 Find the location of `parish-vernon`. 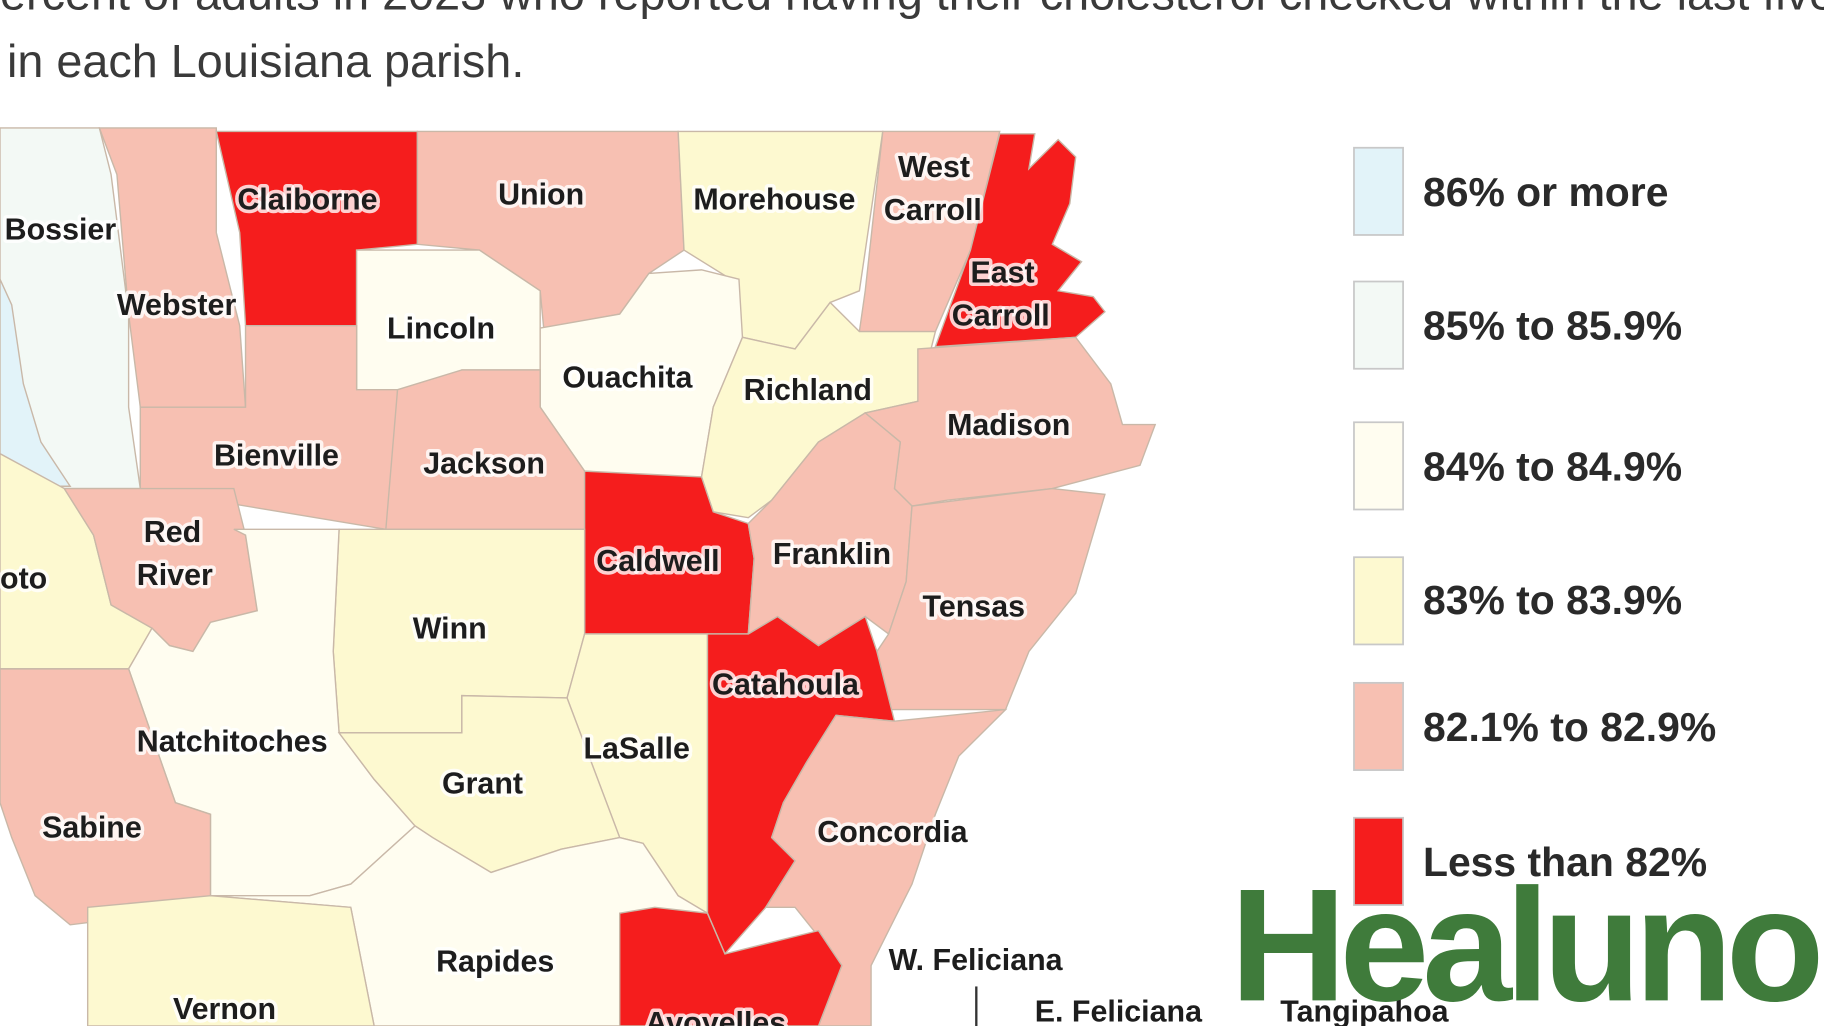

parish-vernon is located at coordinates (230, 960).